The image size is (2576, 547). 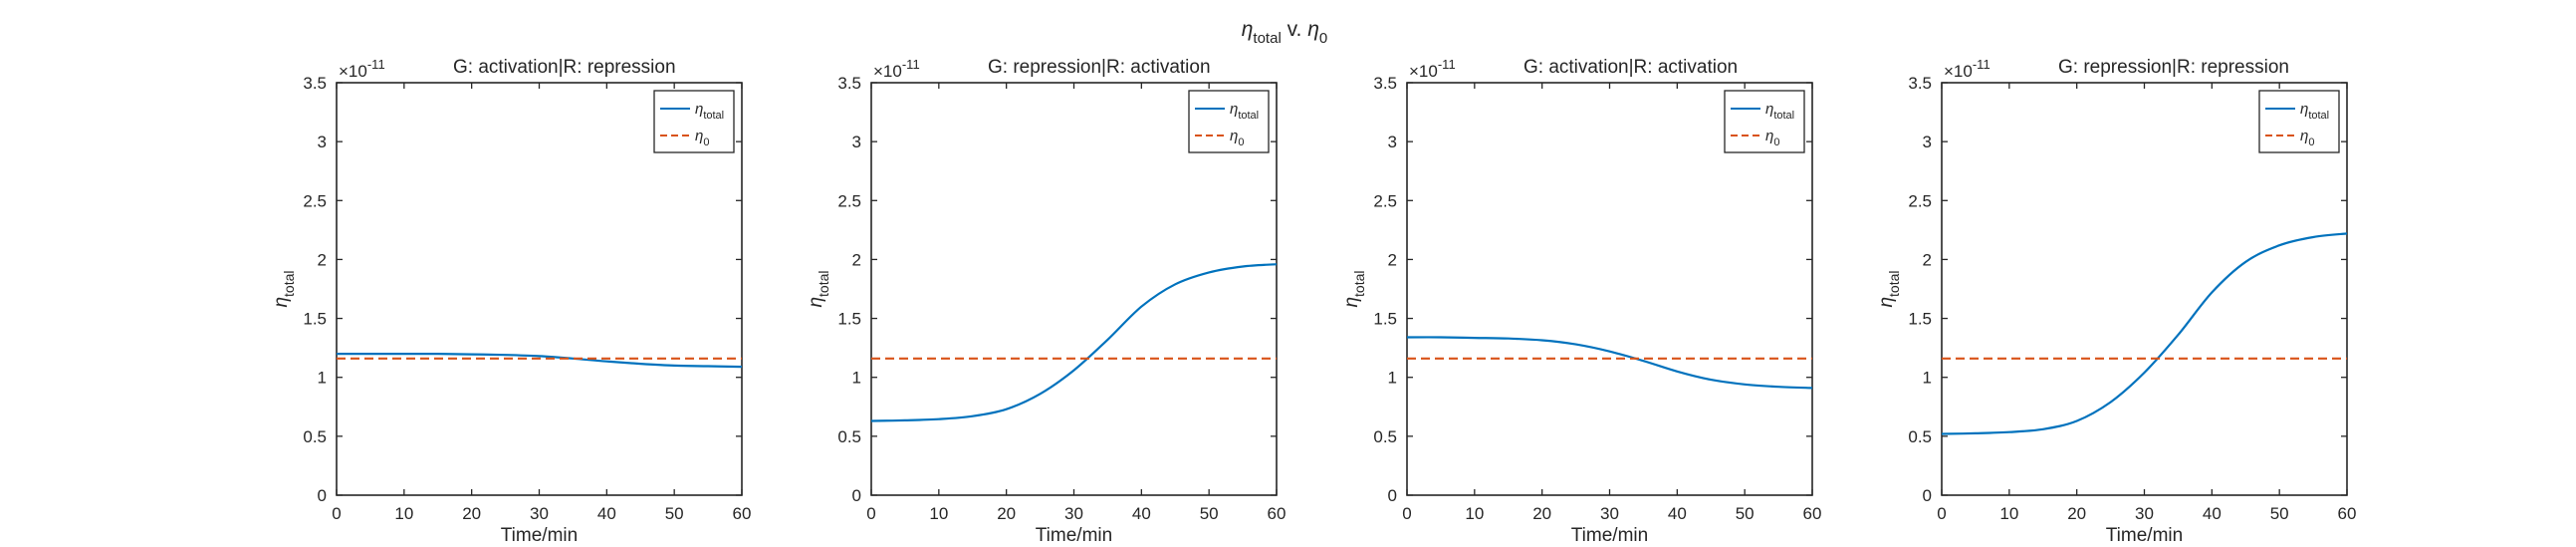 What do you see at coordinates (1630, 67) in the screenshot?
I see `subplot-title: G: activation|R: activation` at bounding box center [1630, 67].